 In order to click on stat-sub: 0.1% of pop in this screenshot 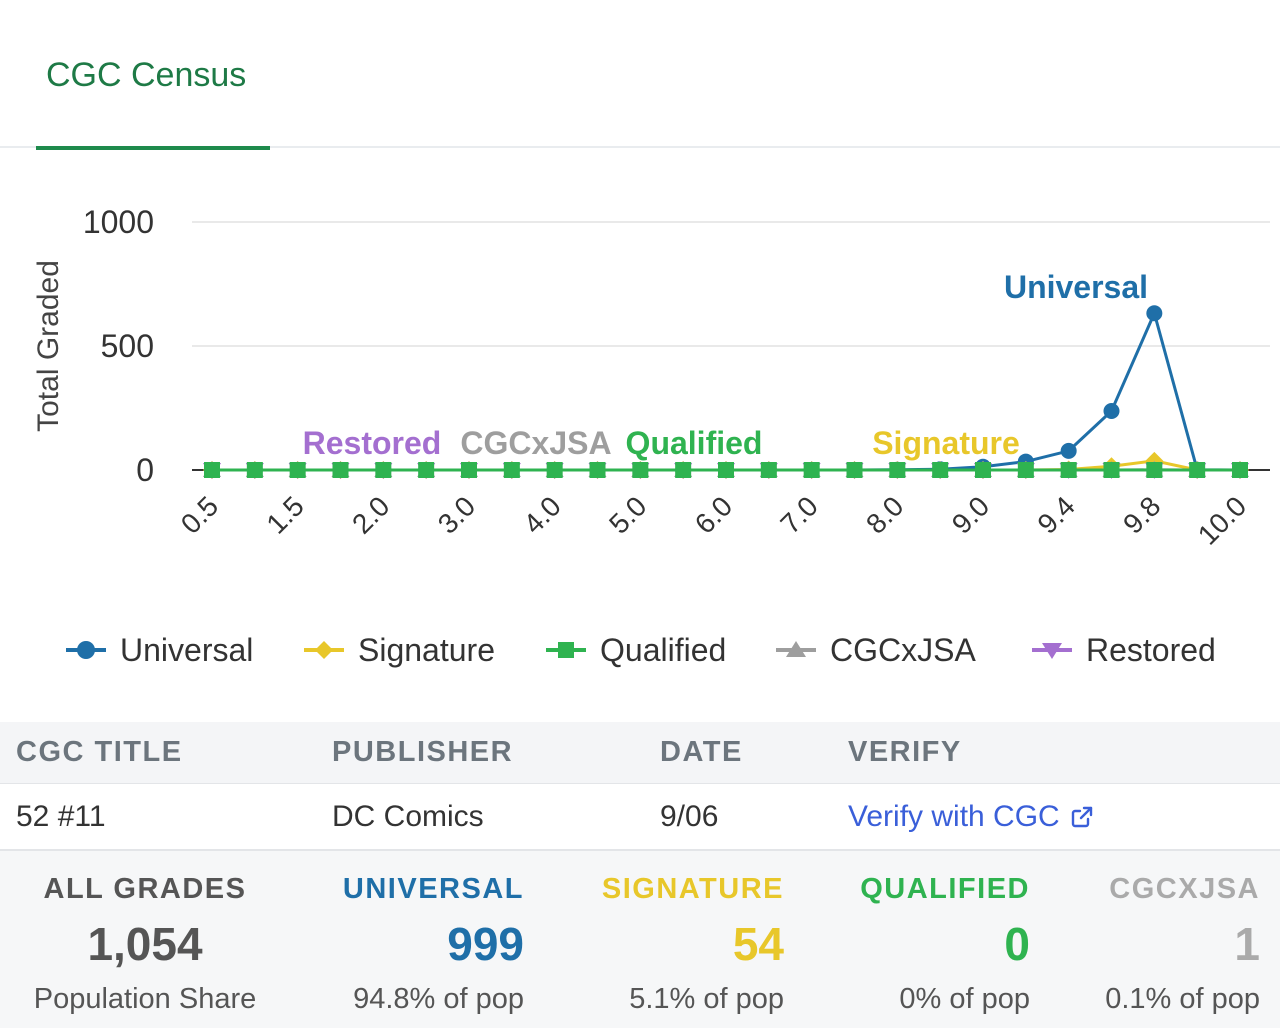, I will do `click(1182, 999)`.